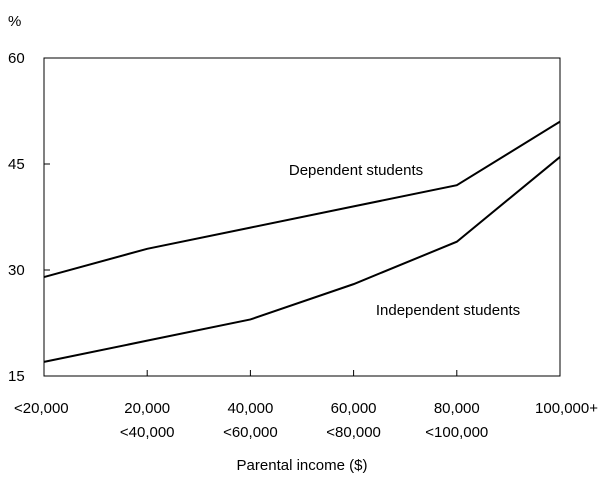  Describe the element at coordinates (16, 270) in the screenshot. I see `y-tick-label: 30` at that location.